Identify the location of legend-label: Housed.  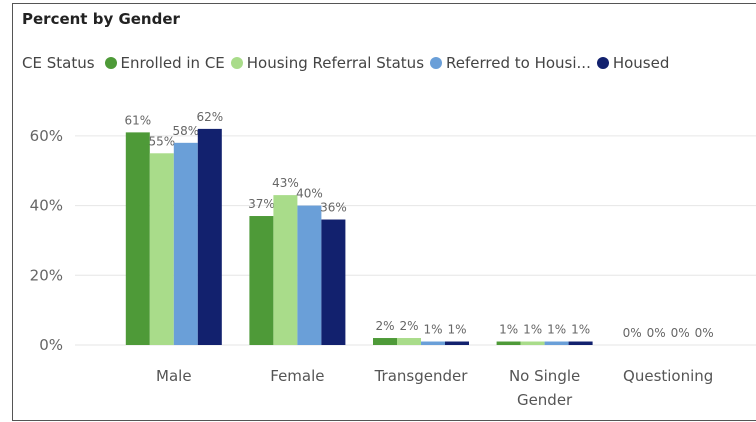
(641, 63).